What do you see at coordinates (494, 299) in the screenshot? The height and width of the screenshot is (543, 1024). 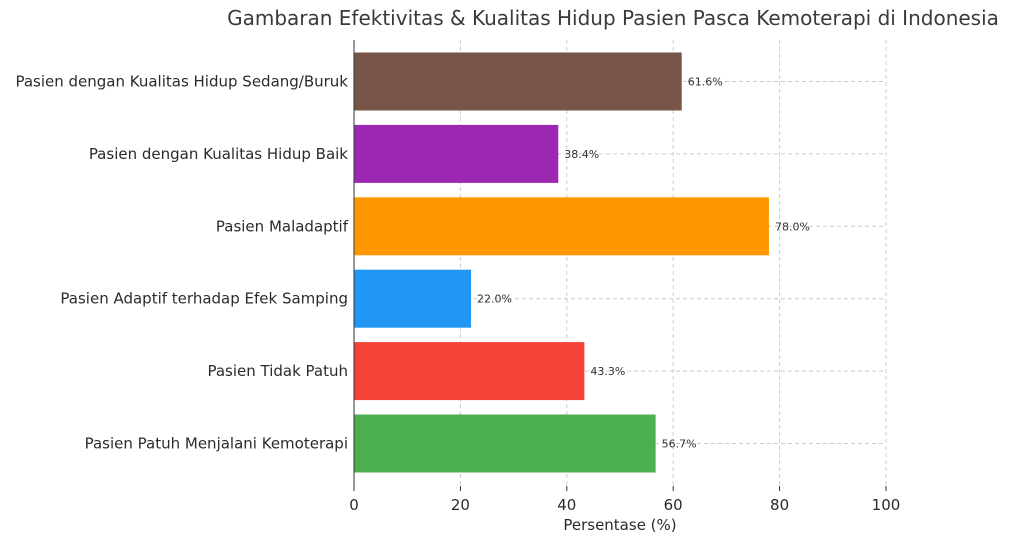 I see `data-label: 22.0%` at bounding box center [494, 299].